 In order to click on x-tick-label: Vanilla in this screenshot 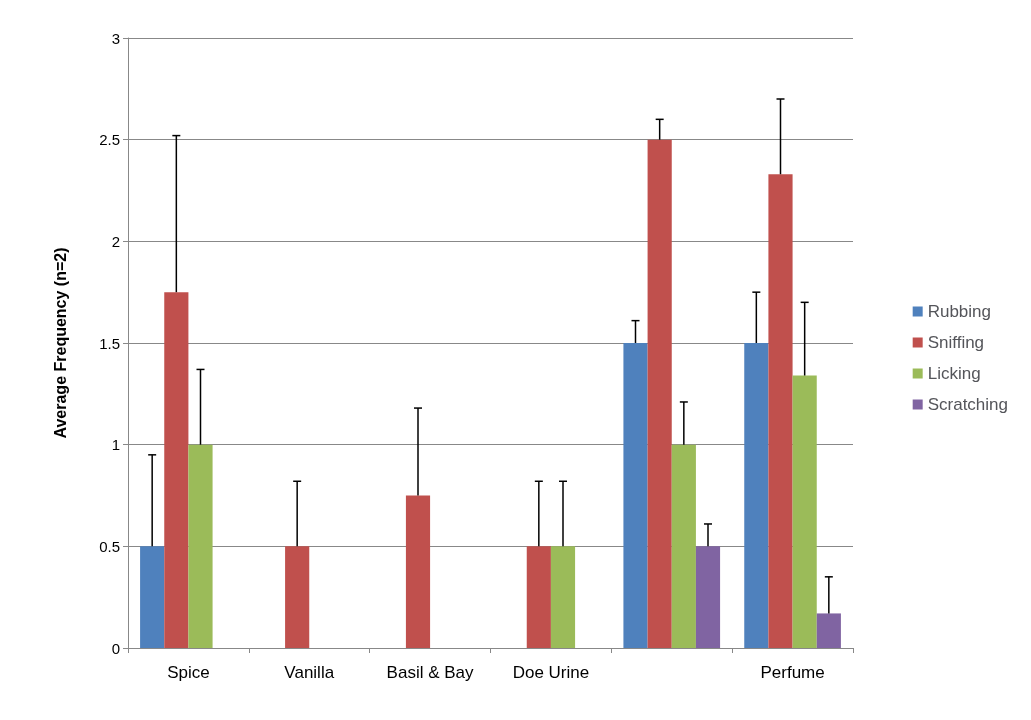, I will do `click(309, 672)`.